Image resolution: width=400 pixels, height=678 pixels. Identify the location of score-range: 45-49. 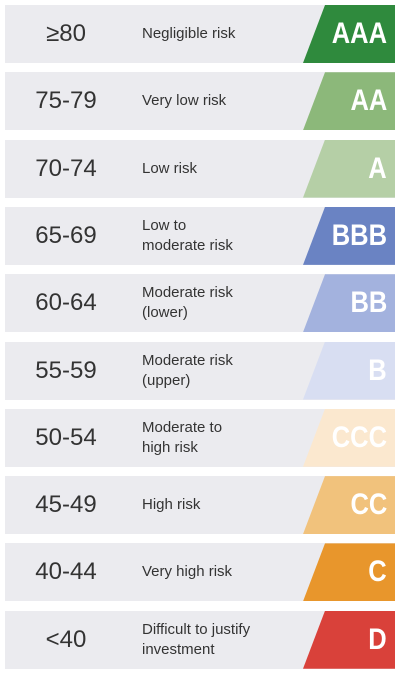
(66, 505).